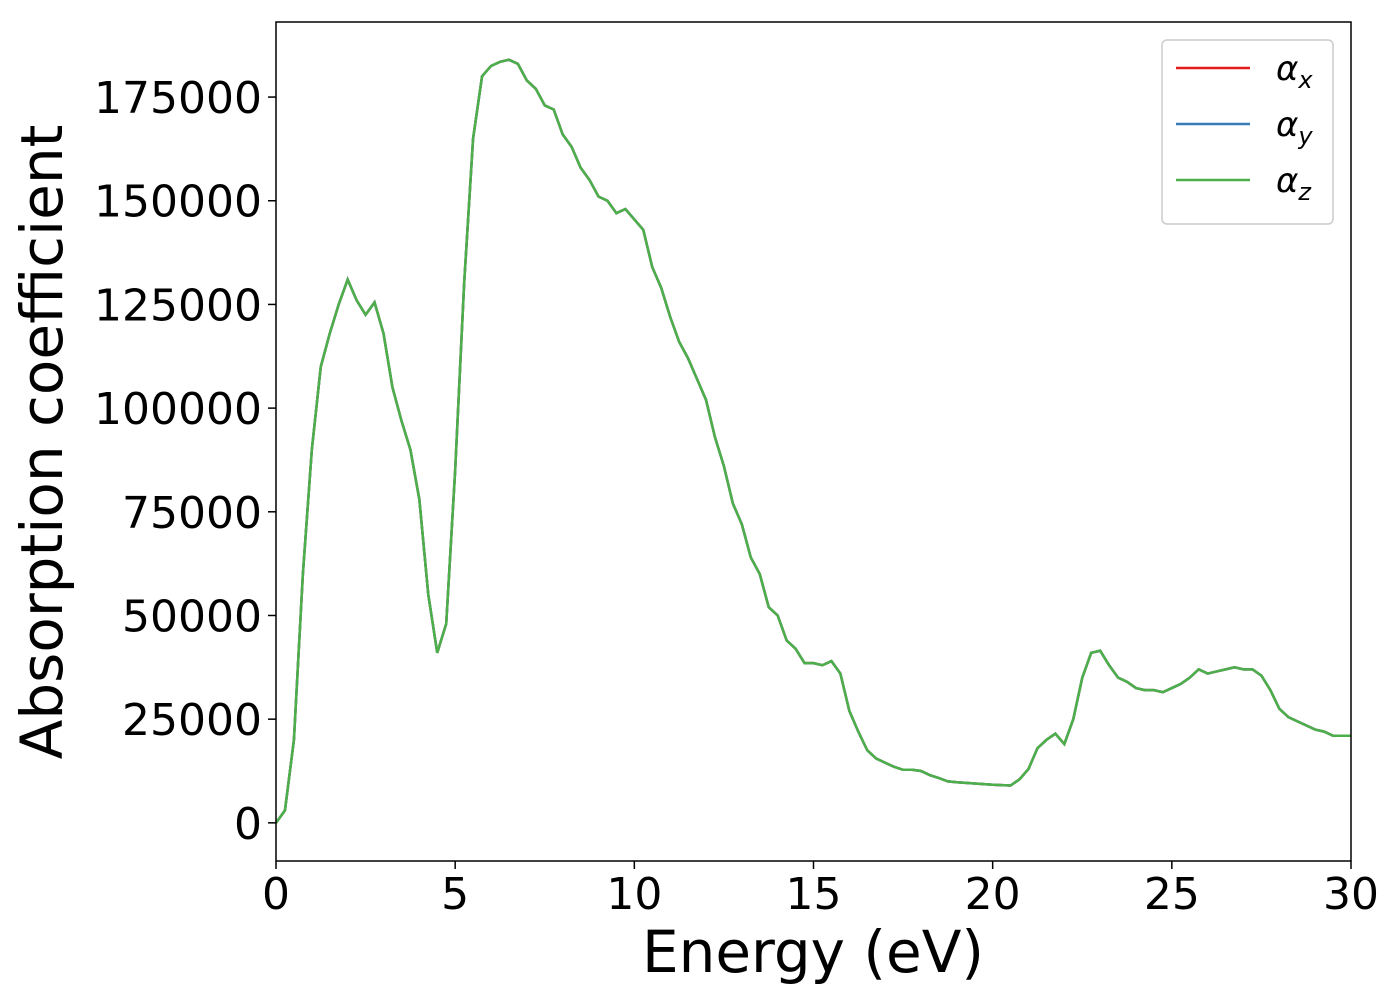 The height and width of the screenshot is (1004, 1400). Describe the element at coordinates (192, 720) in the screenshot. I see `y-tick-label: 25000` at that location.